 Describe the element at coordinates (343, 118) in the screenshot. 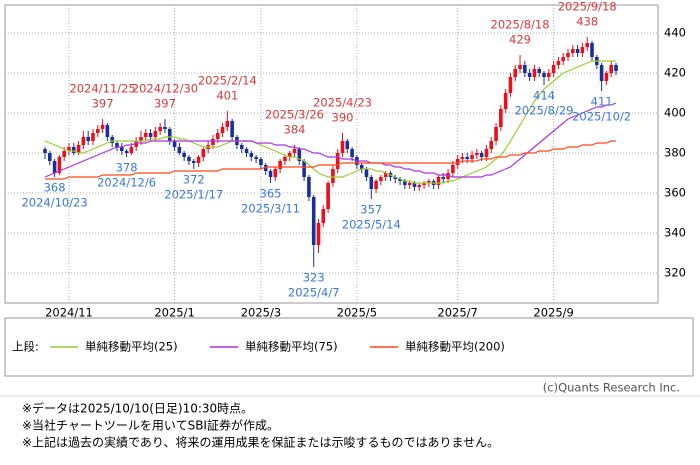

I see `high-value-label: 390` at that location.